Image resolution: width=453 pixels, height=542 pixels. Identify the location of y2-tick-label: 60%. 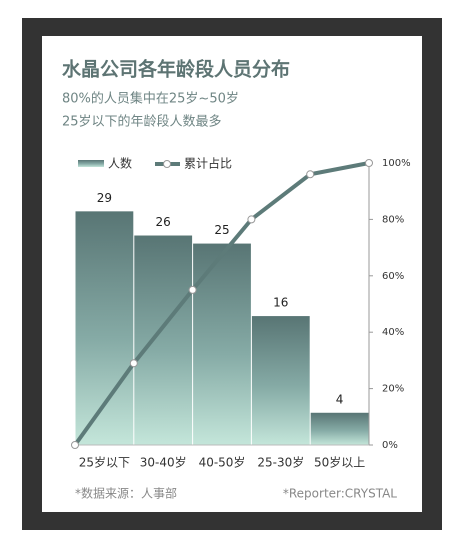
(393, 276).